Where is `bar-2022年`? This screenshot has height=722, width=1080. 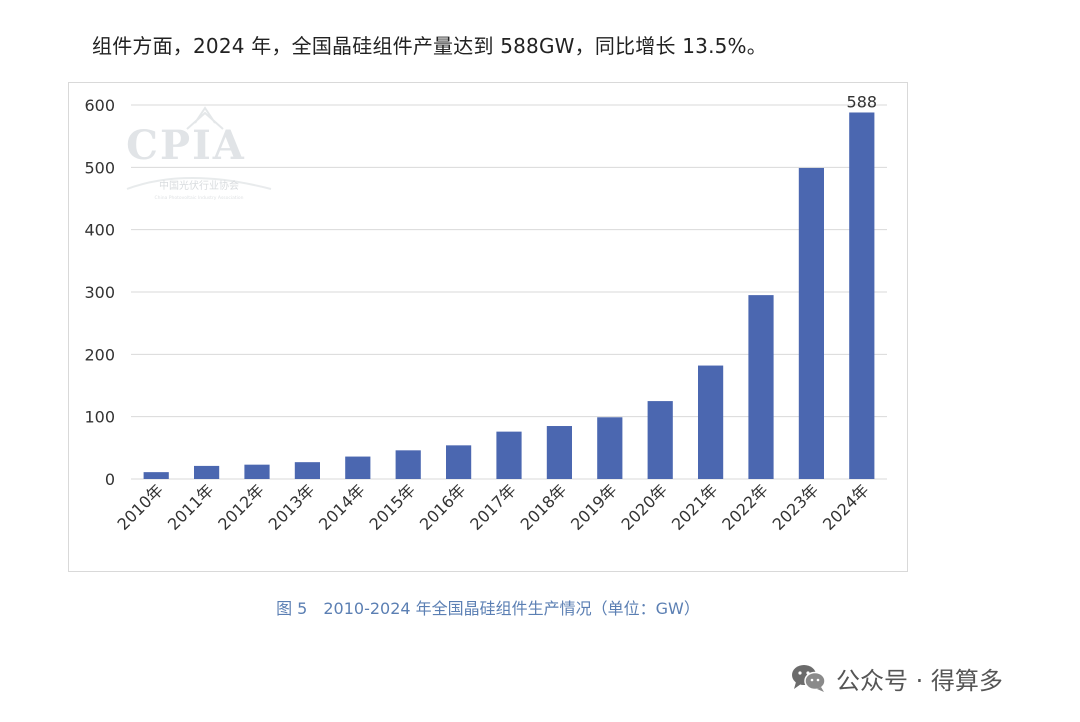 bar-2022年 is located at coordinates (761, 387).